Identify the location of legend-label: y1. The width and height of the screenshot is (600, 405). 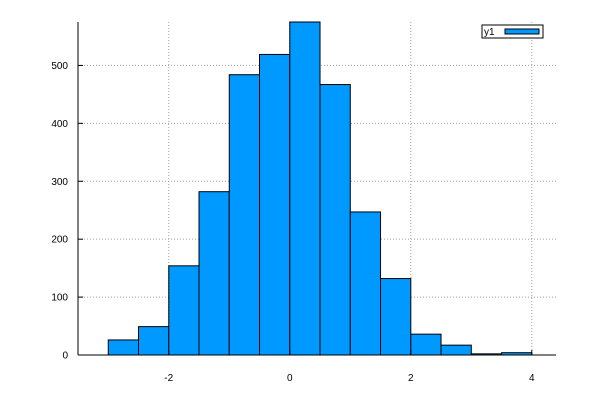
(489, 32).